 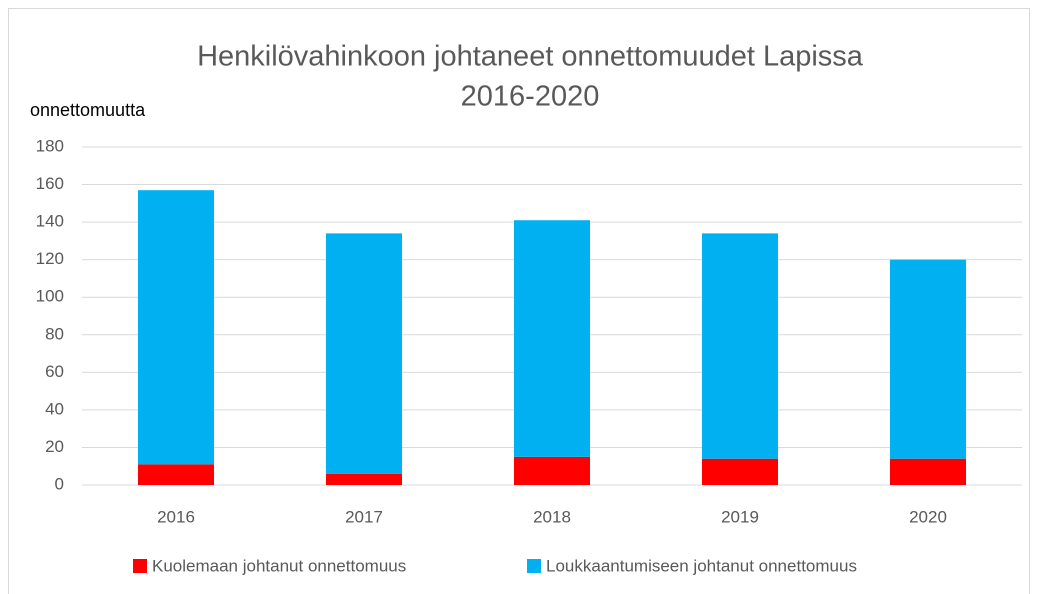 I want to click on y-tick-label: 40, so click(x=54, y=408).